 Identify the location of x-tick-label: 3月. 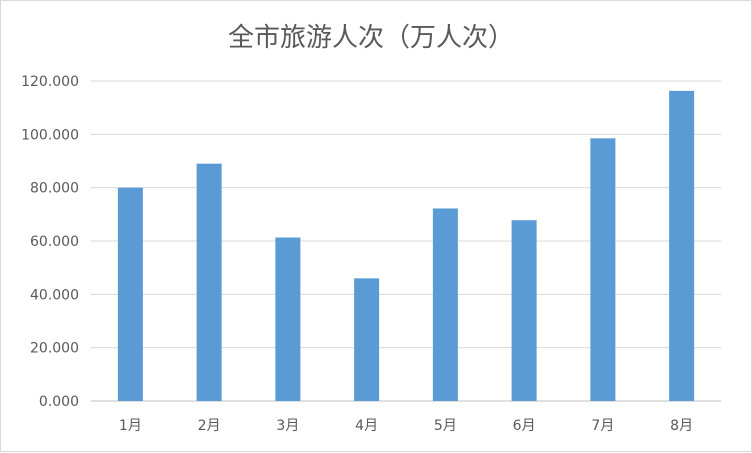
(287, 426).